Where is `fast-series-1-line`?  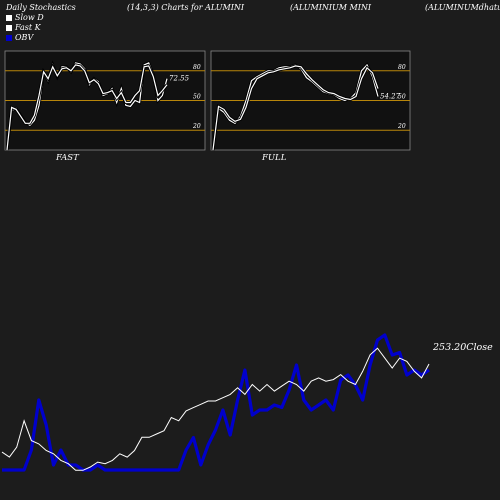 fast-series-1-line is located at coordinates (87, 107).